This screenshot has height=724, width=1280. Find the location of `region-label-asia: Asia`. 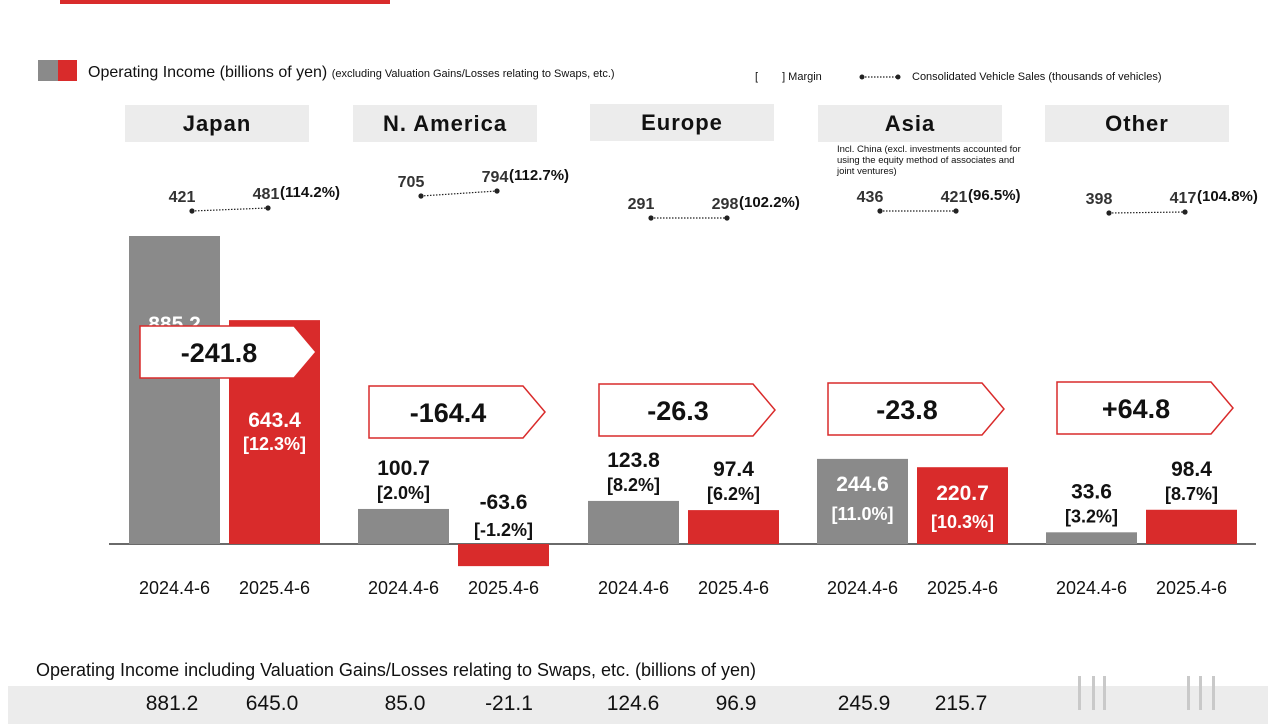

region-label-asia: Asia is located at coordinates (910, 123).